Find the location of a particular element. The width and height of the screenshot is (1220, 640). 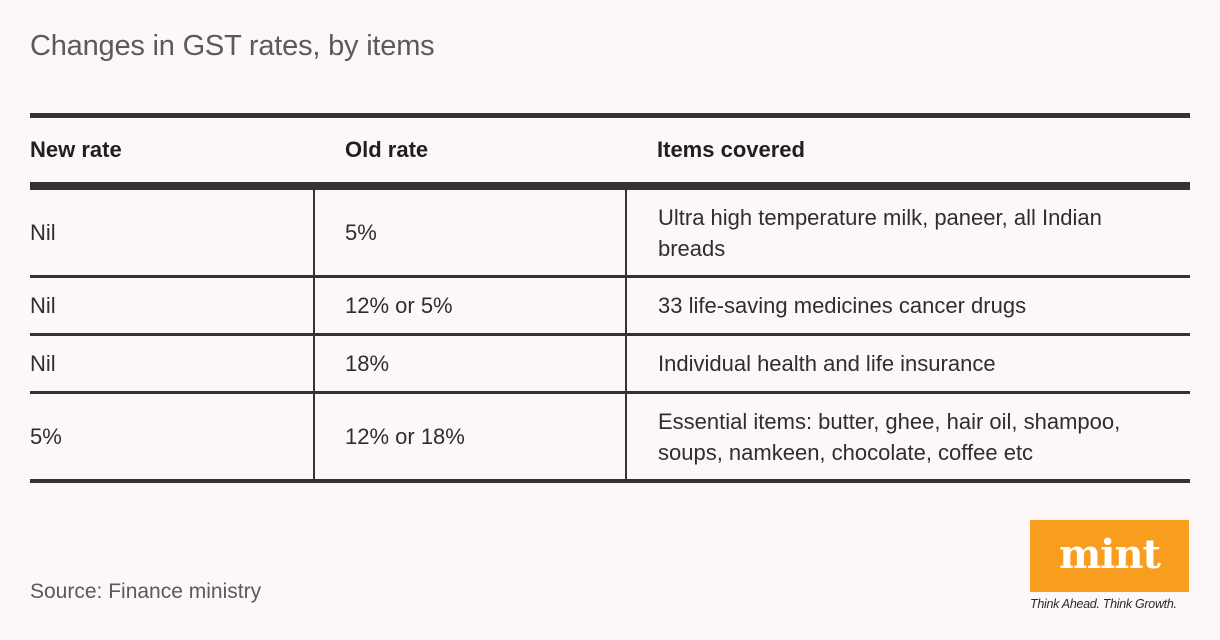

cell-old-rate: 5% is located at coordinates (469, 232).